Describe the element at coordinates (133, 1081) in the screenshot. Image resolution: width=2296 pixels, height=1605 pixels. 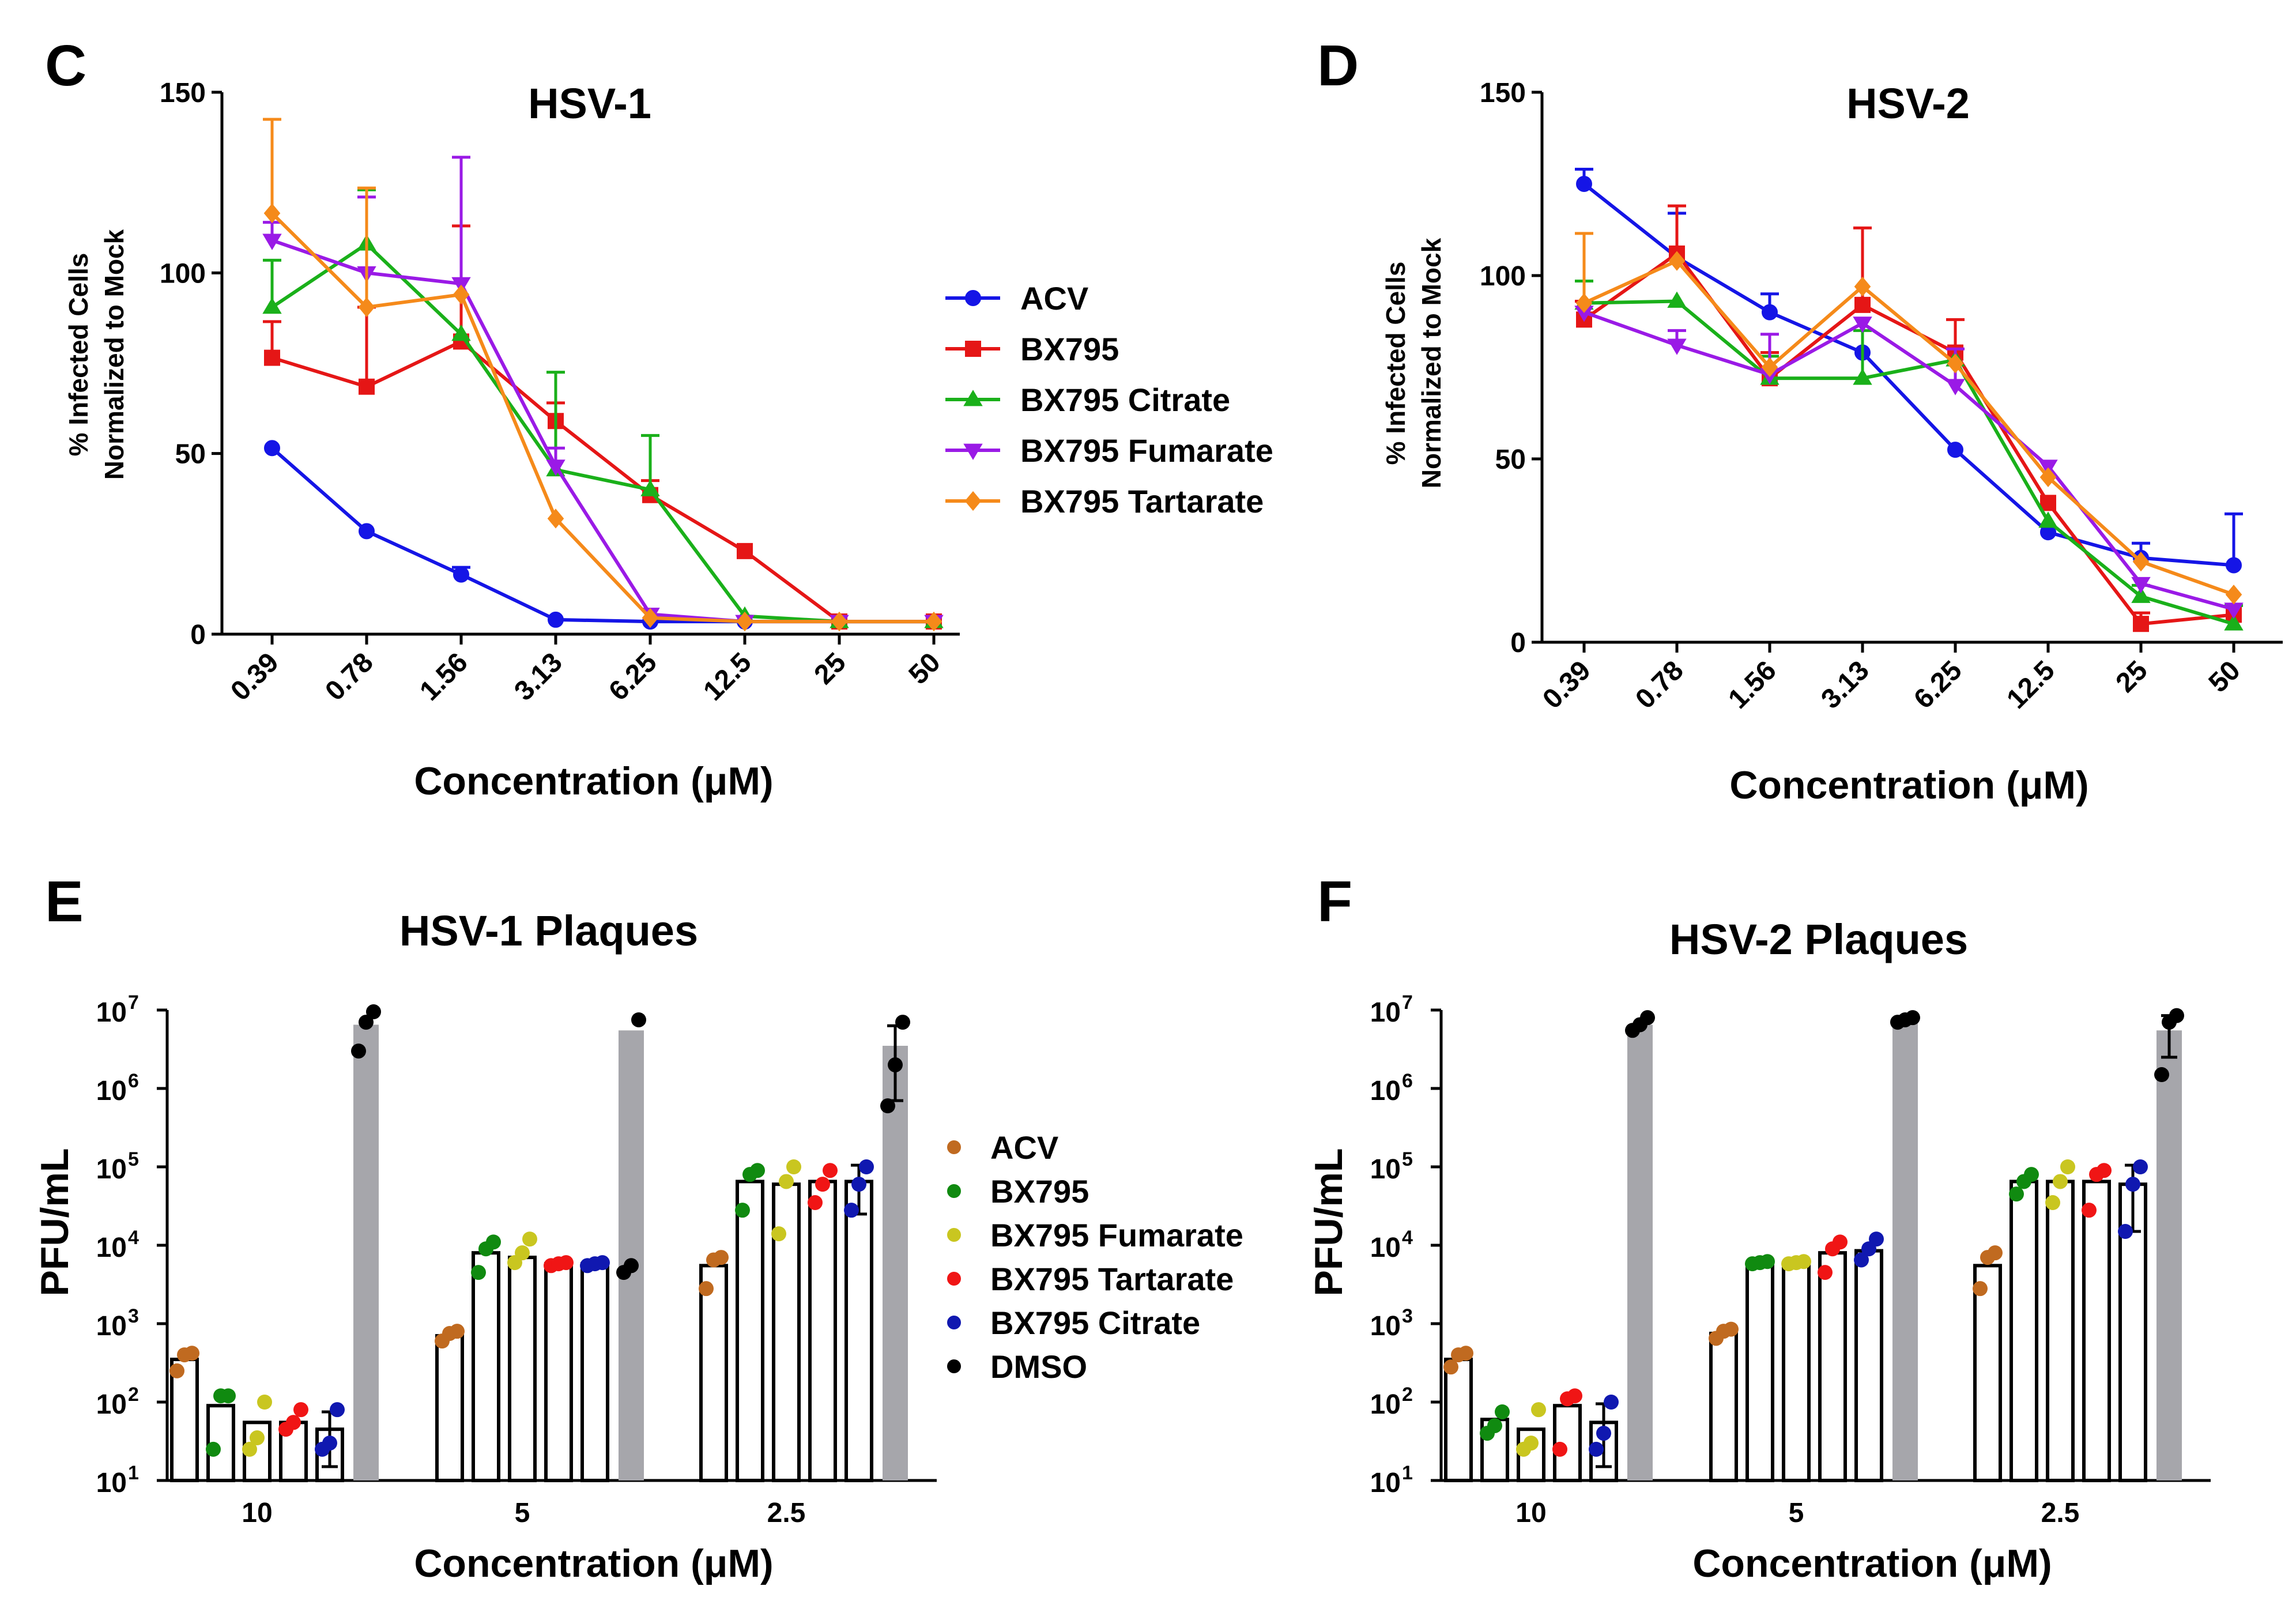
I see `y-tick-exponent: 6` at that location.